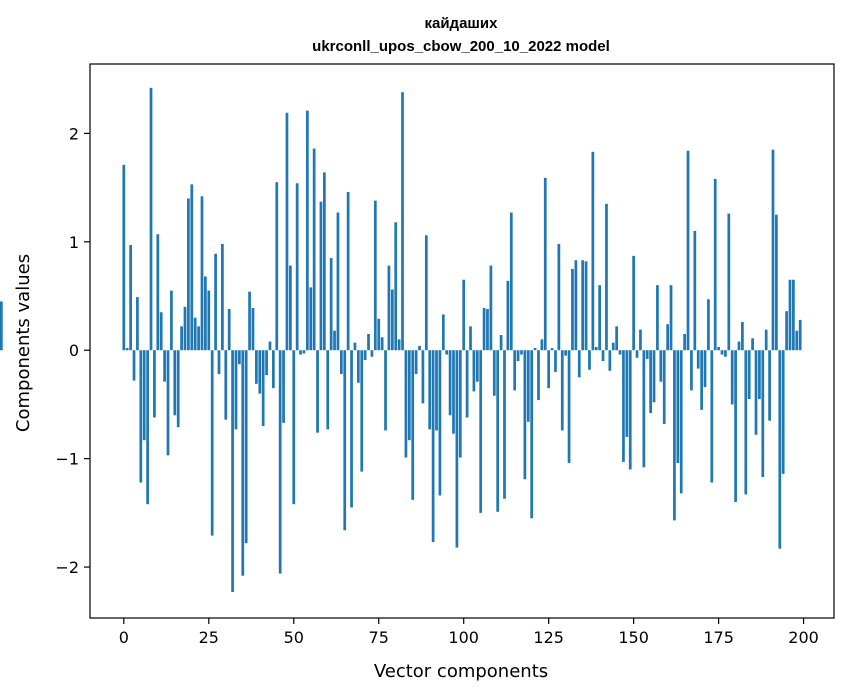 The width and height of the screenshot is (847, 696). I want to click on x-tick-label: 175, so click(718, 637).